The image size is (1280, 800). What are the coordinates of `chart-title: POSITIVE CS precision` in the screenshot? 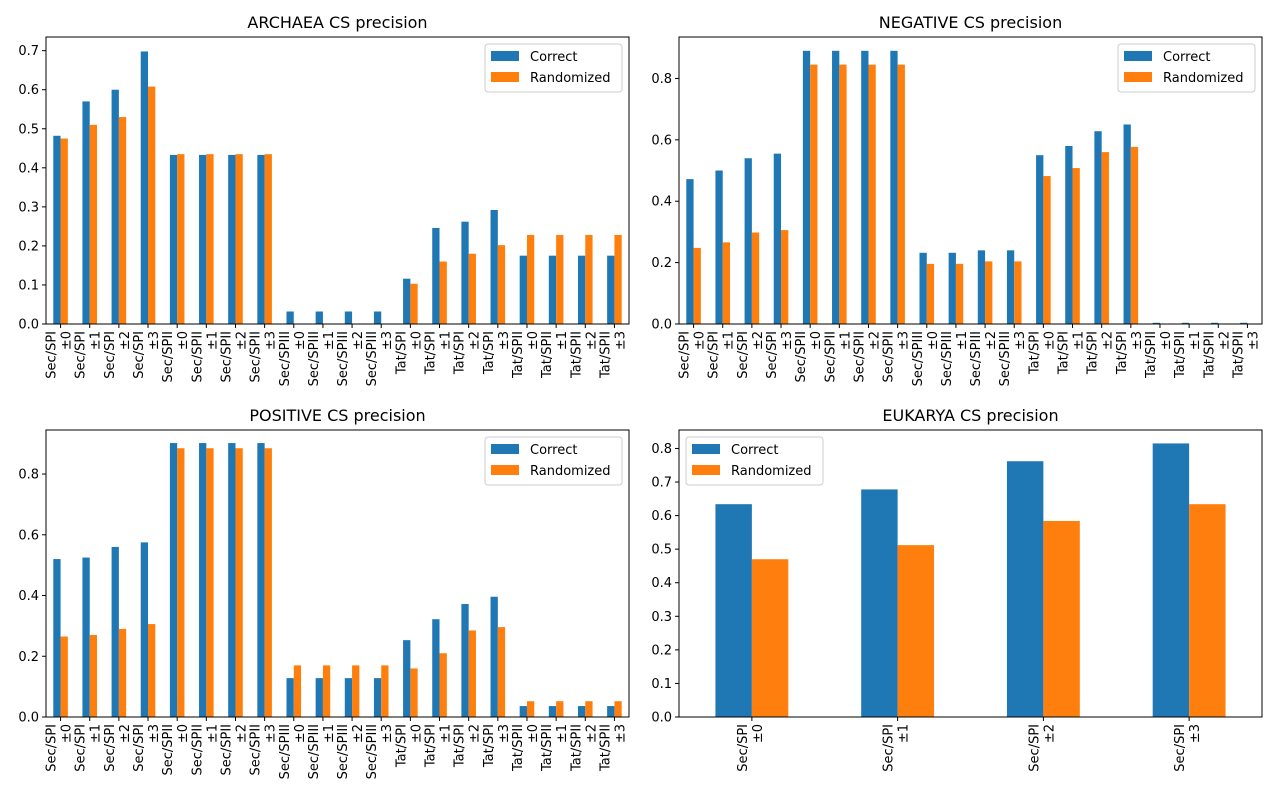 It's located at (337, 415).